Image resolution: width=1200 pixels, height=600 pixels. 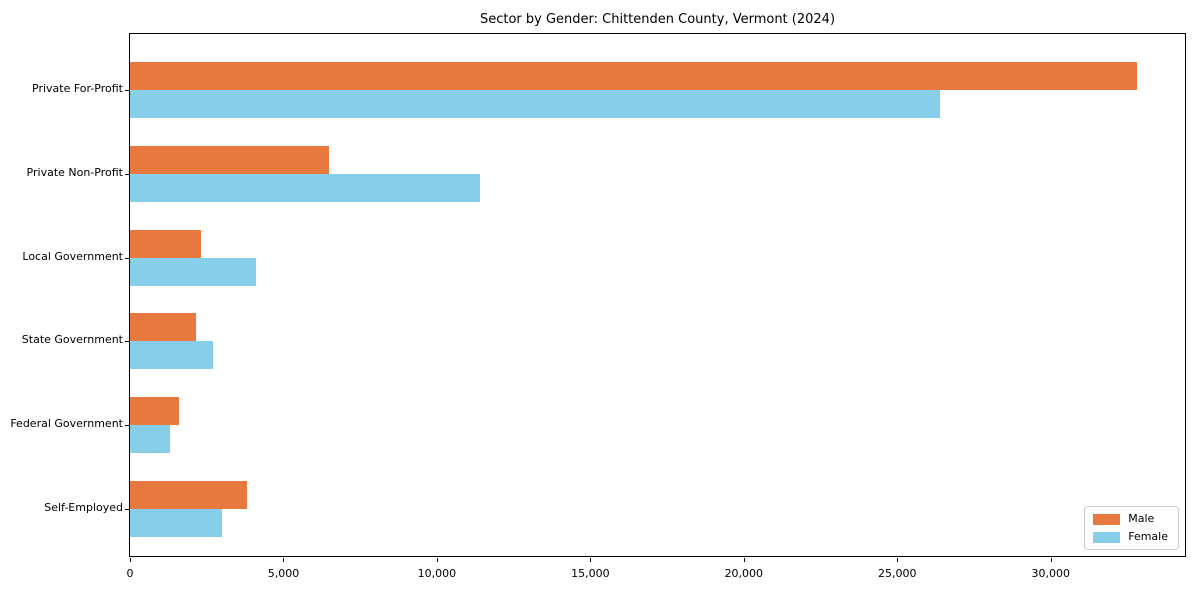 I want to click on legend-swatch-male, so click(x=1107, y=519).